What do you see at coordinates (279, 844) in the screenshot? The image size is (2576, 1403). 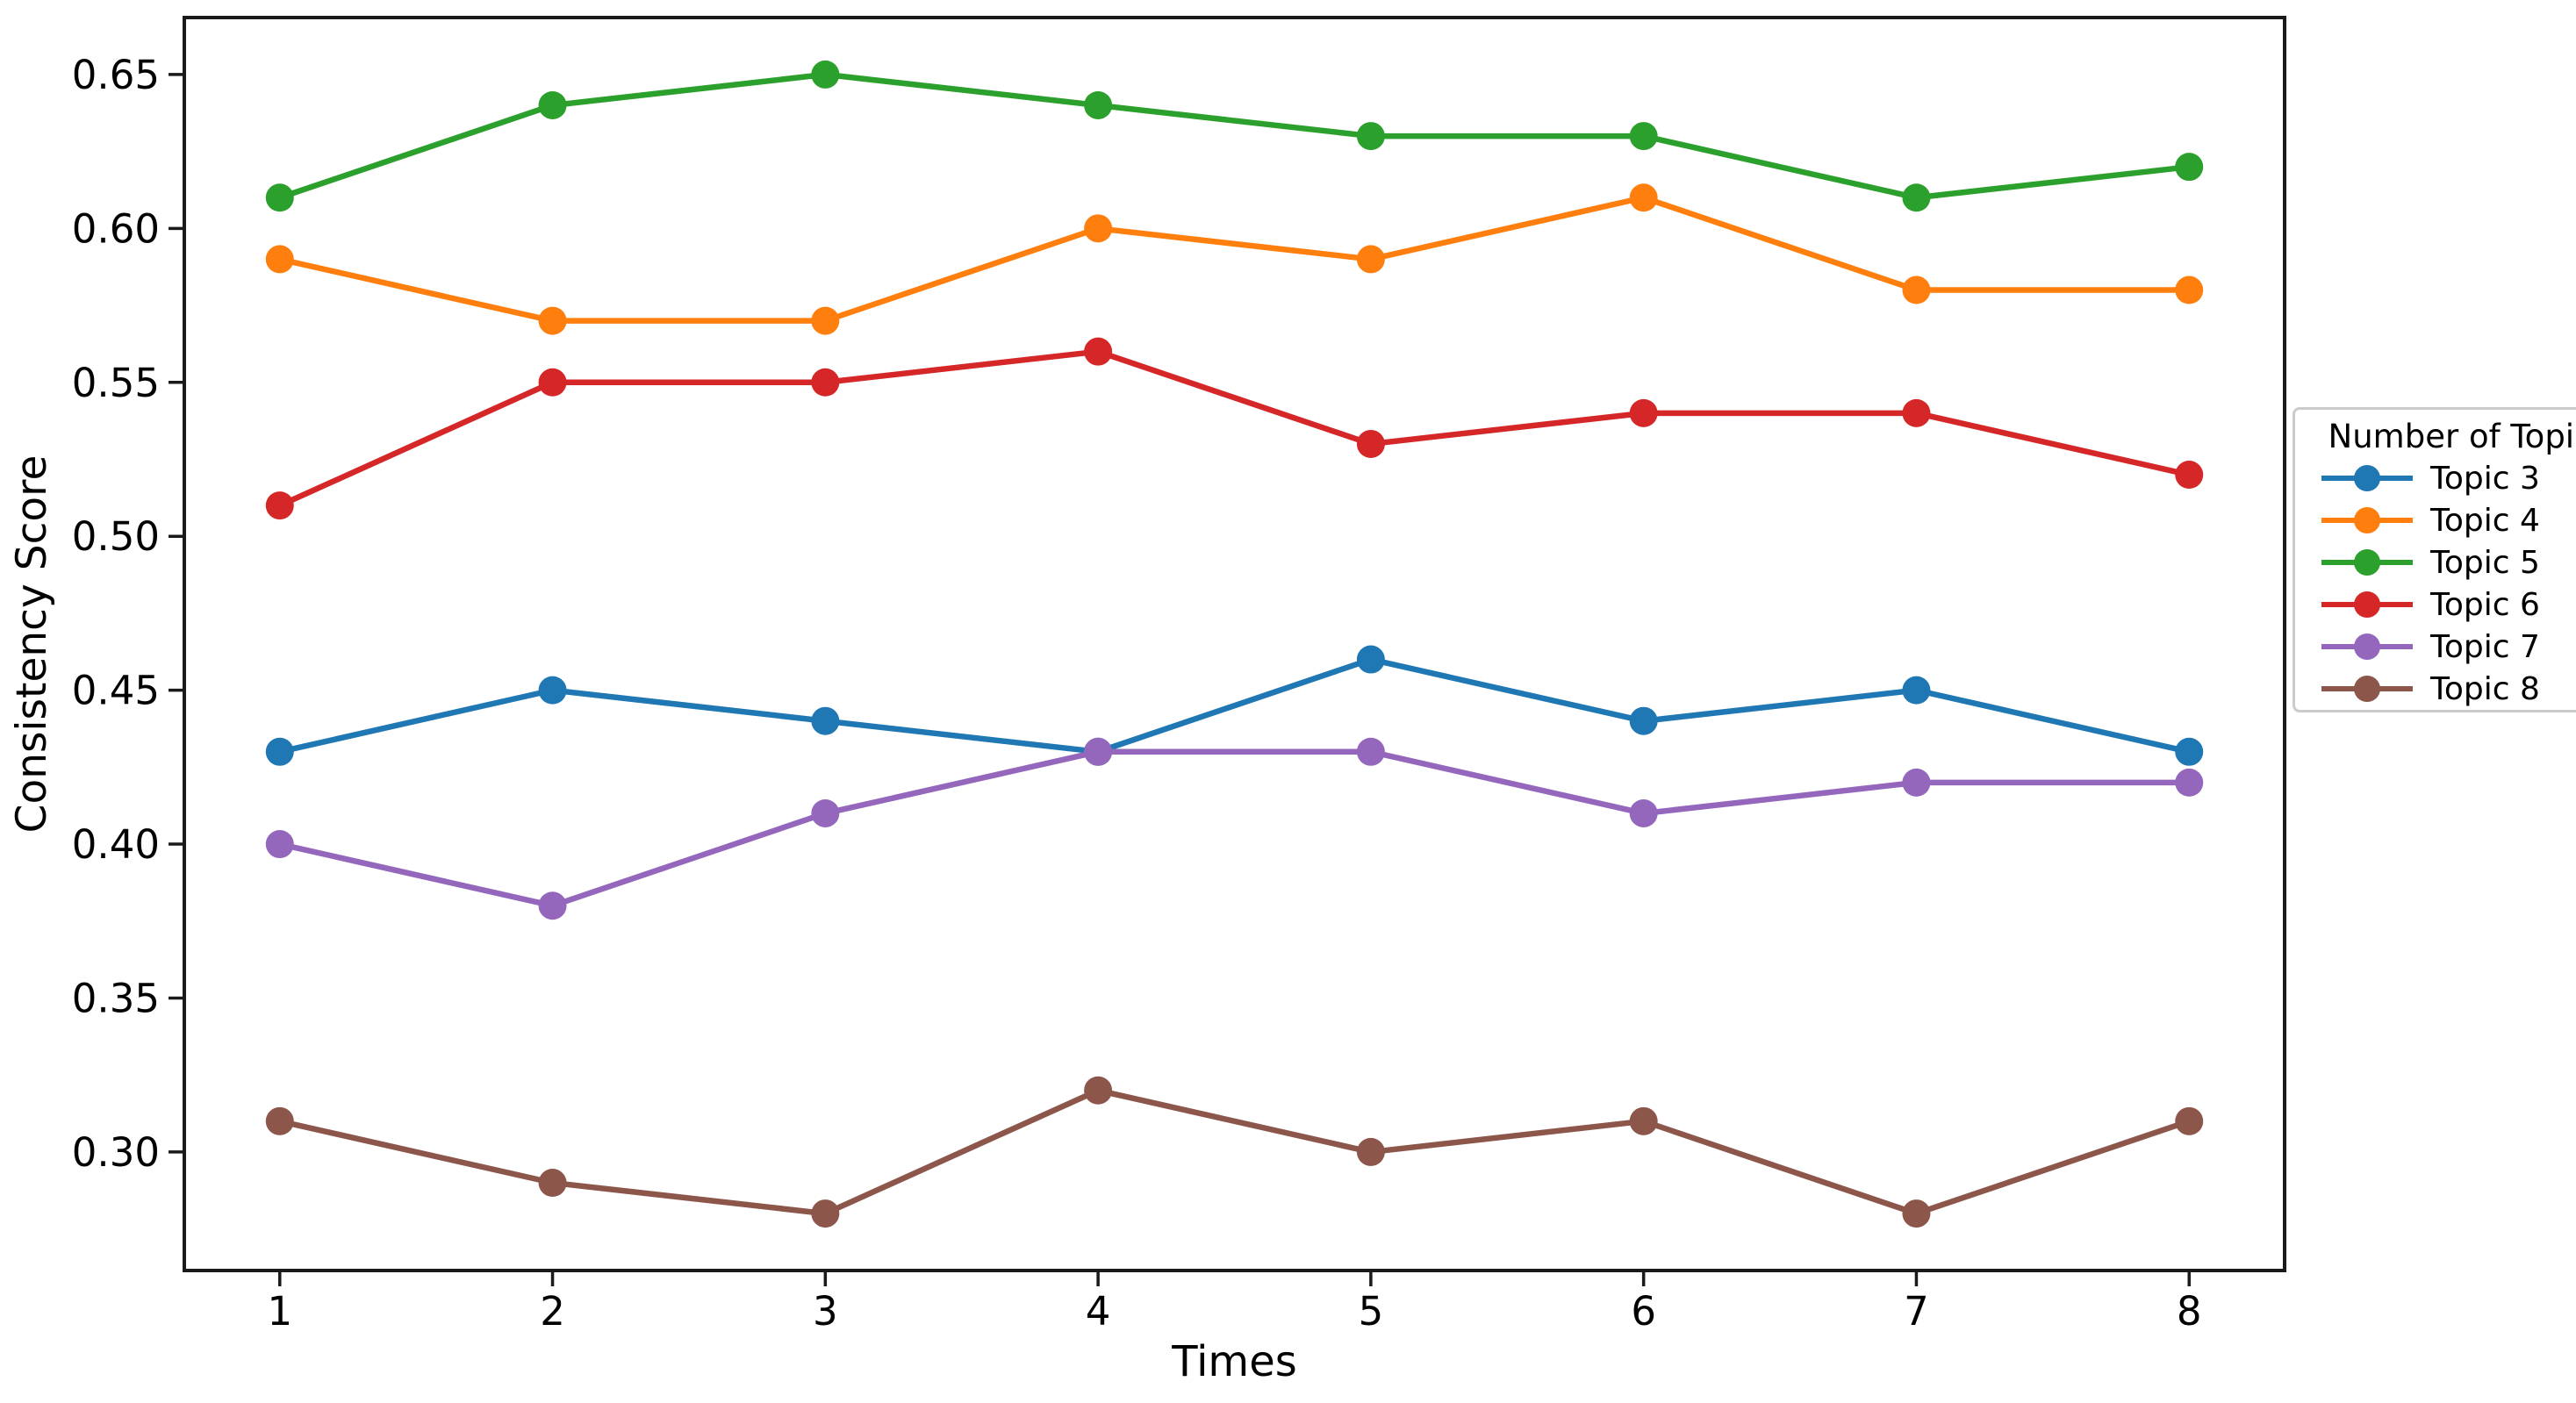 I see `marker-topic-7-x1` at bounding box center [279, 844].